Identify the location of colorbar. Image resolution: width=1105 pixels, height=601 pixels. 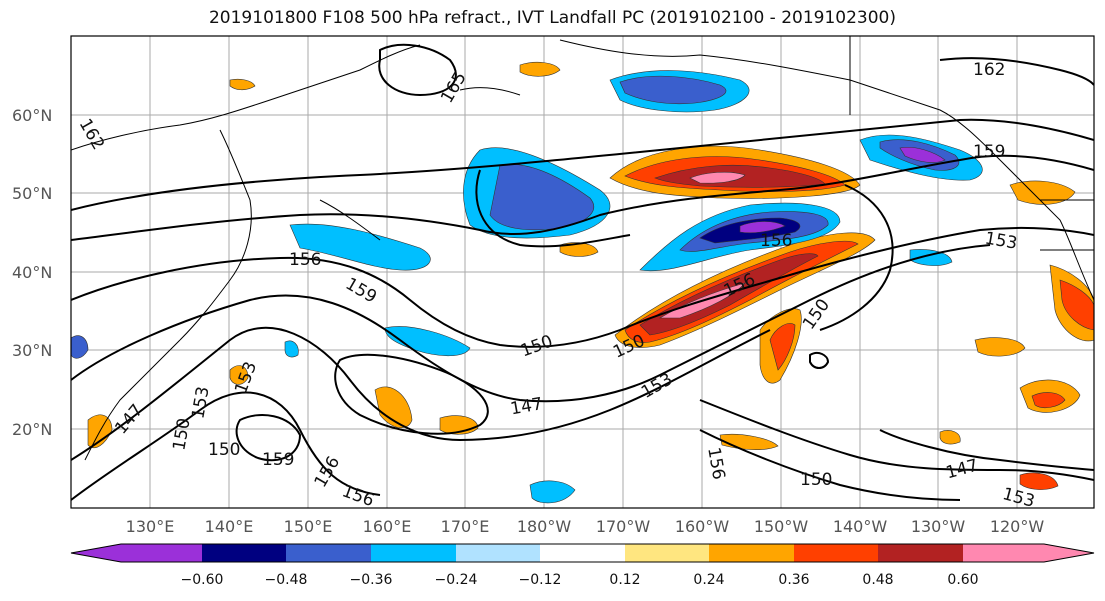
(582, 553).